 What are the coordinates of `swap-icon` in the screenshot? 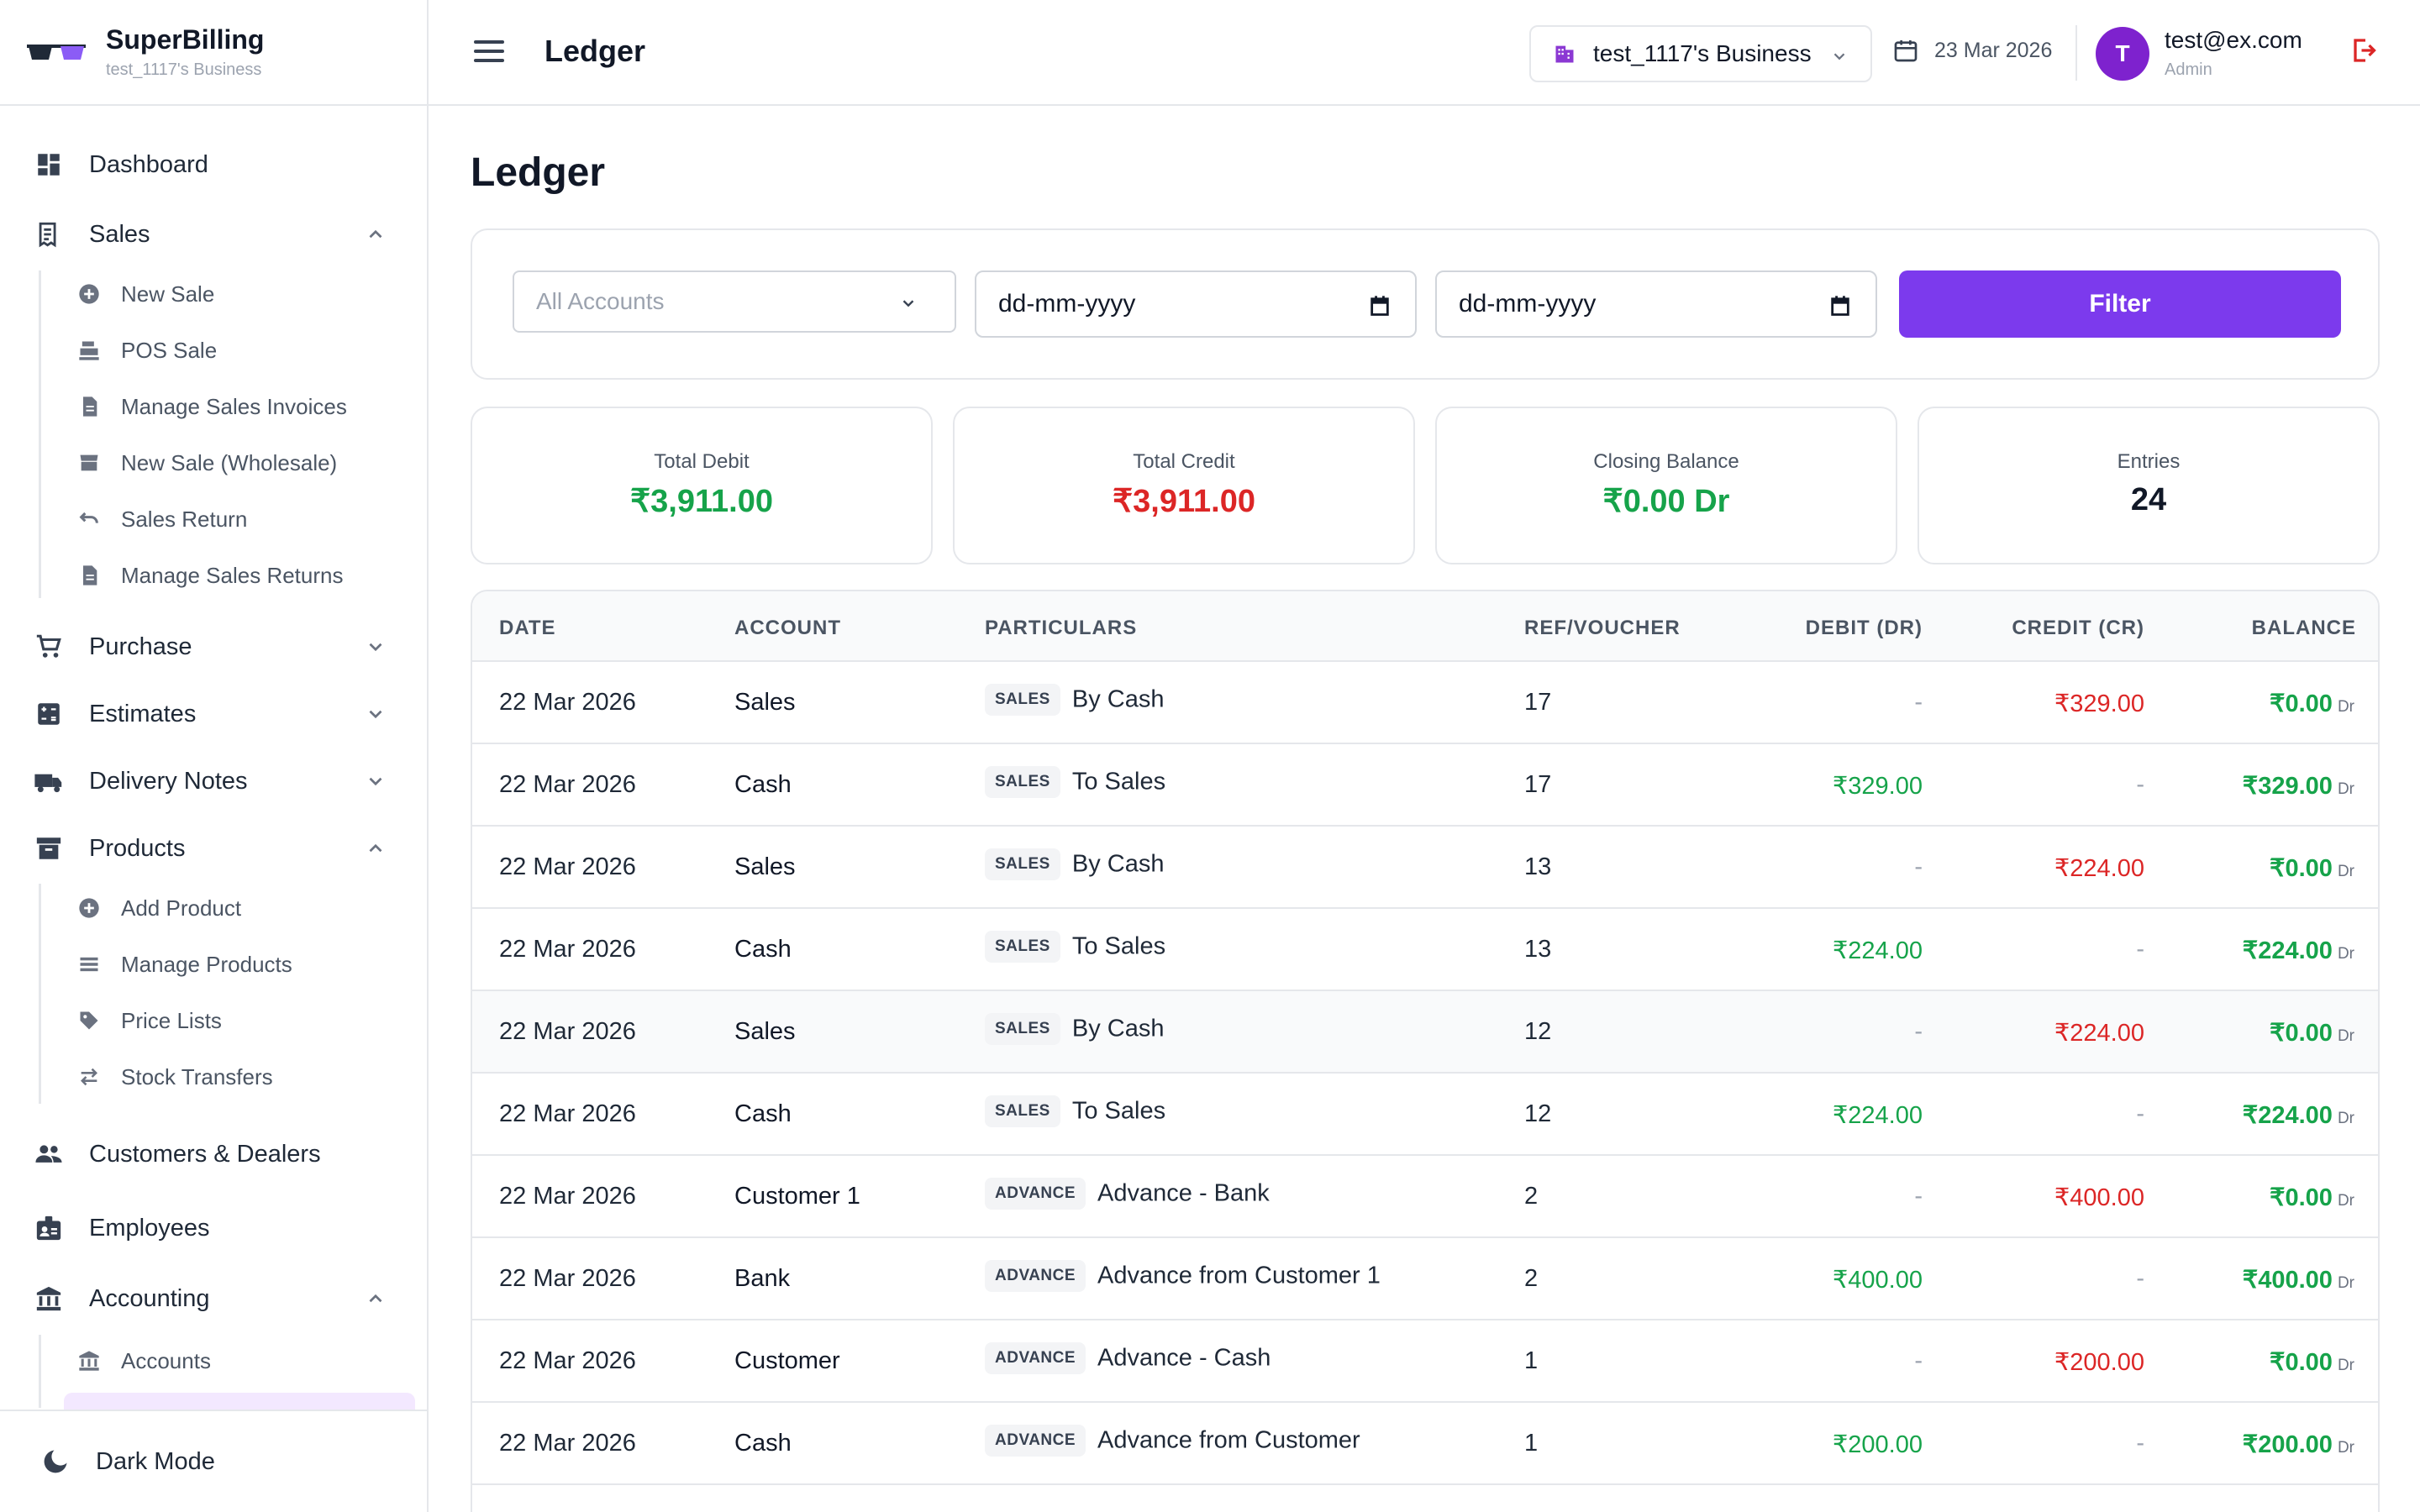 It's located at (89, 1077).